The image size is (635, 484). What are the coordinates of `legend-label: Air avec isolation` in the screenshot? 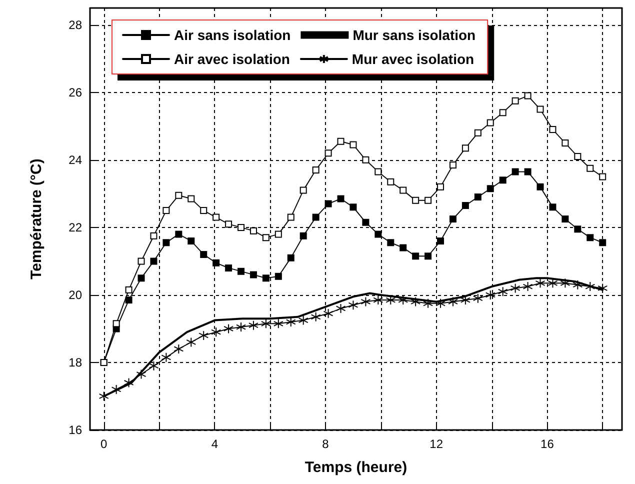 It's located at (232, 59).